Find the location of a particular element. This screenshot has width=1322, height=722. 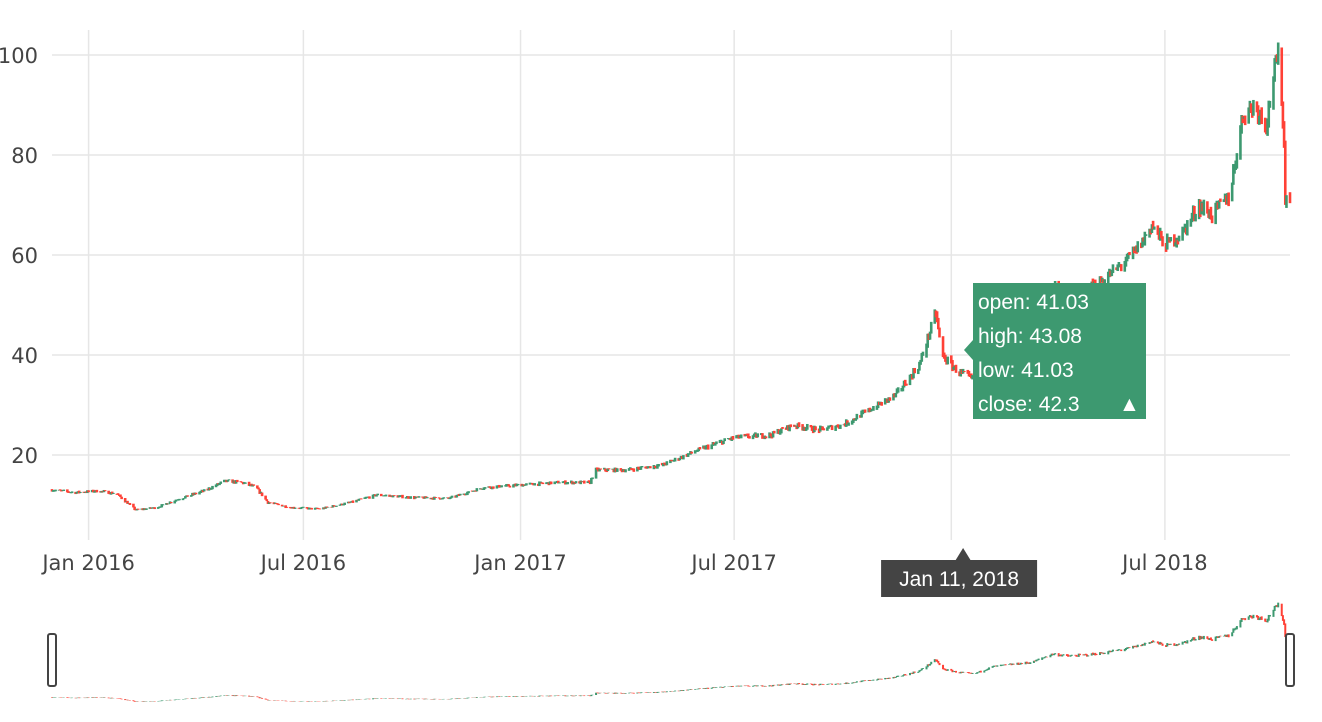

x-tick-label: Jan 2017 is located at coordinates (519, 563).